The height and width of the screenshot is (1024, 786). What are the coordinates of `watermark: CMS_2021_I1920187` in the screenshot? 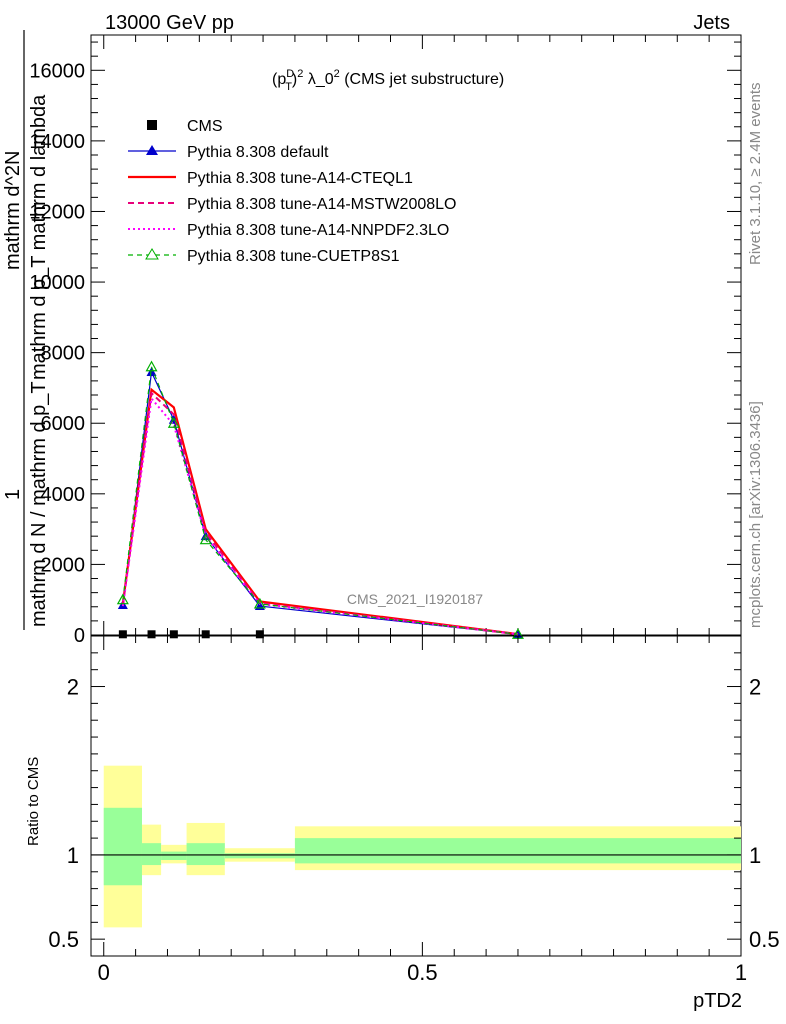 It's located at (415, 599).